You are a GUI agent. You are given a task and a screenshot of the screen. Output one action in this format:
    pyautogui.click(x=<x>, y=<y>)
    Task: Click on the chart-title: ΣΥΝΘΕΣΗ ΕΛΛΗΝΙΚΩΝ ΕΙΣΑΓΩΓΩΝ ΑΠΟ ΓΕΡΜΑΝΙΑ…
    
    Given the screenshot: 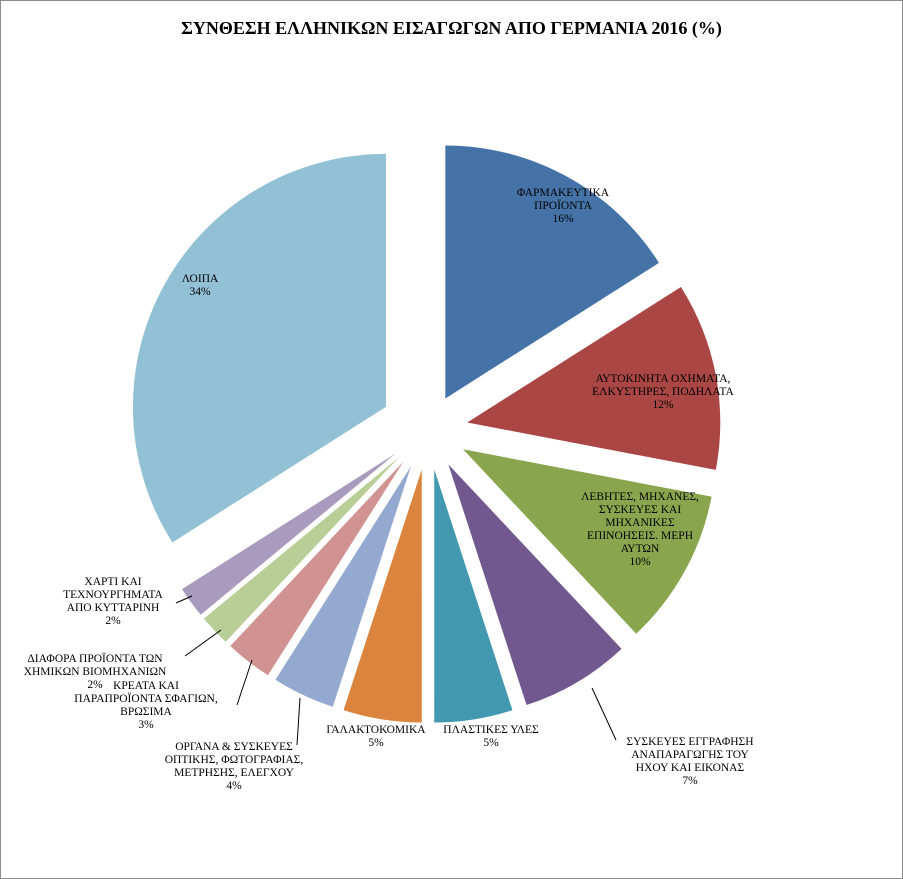 What is the action you would take?
    pyautogui.click(x=451, y=28)
    